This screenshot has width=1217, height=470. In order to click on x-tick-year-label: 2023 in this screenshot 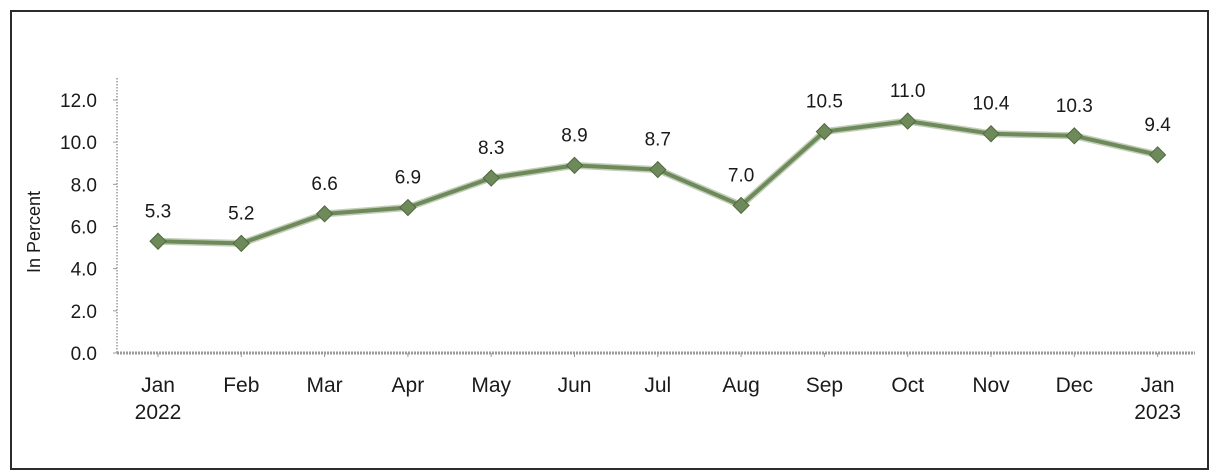, I will do `click(1157, 412)`.